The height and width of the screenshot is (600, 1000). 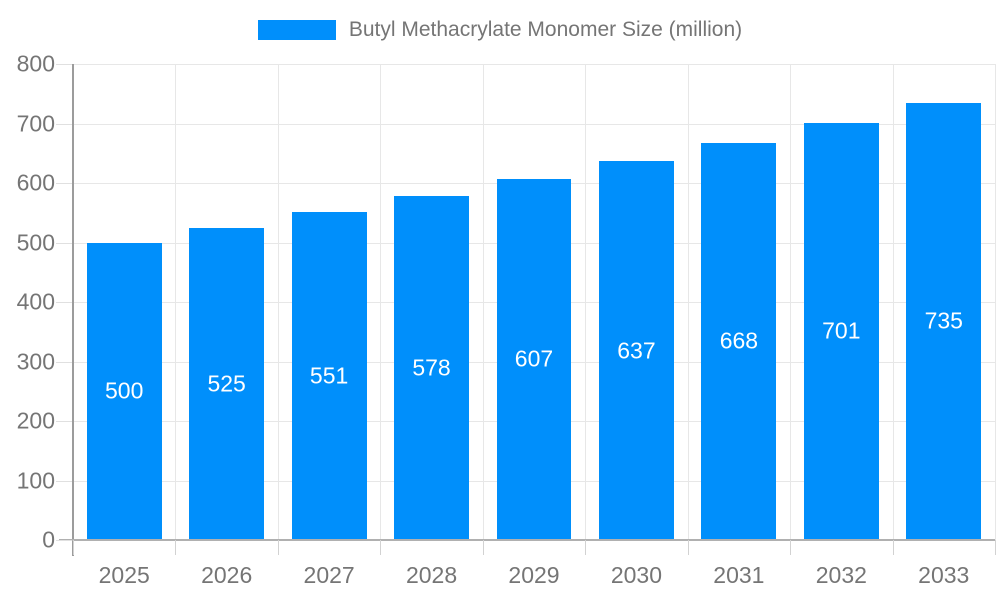 I want to click on x-tick-label: 2030, so click(x=636, y=575).